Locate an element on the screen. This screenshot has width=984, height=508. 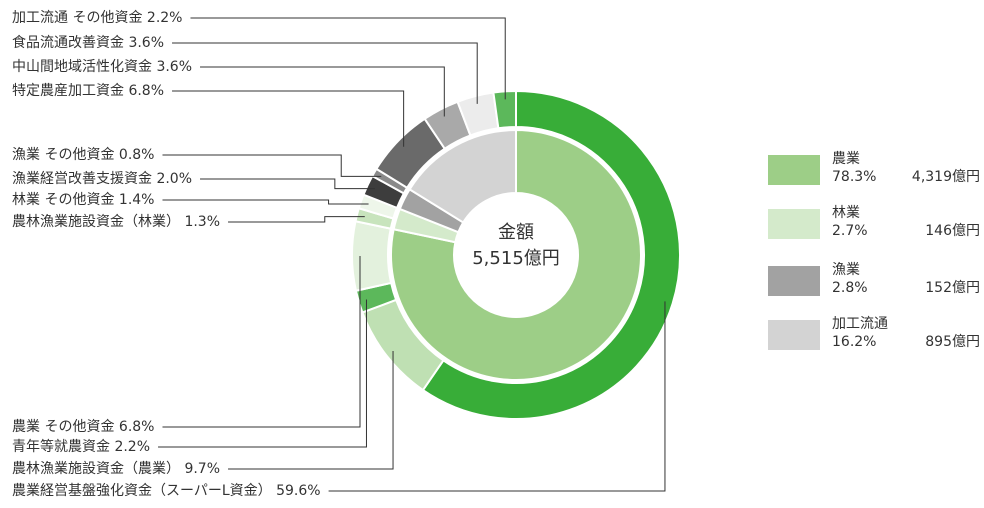
segment-label: 農林漁業施設資金（林業） 1.3% is located at coordinates (116, 222).